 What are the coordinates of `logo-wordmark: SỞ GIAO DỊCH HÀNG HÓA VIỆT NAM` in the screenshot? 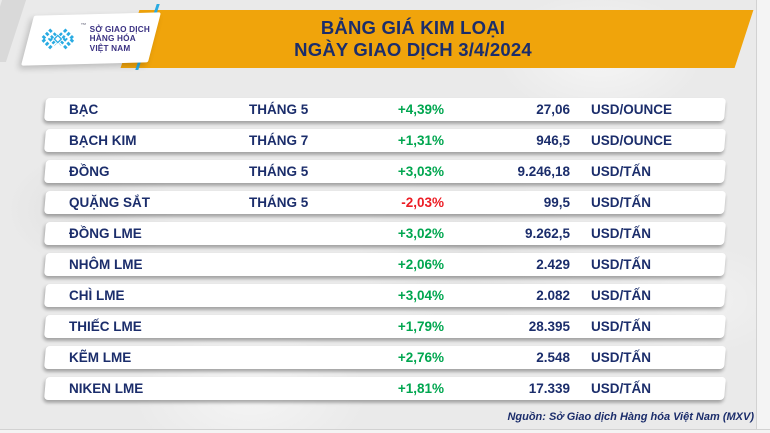 It's located at (120, 39).